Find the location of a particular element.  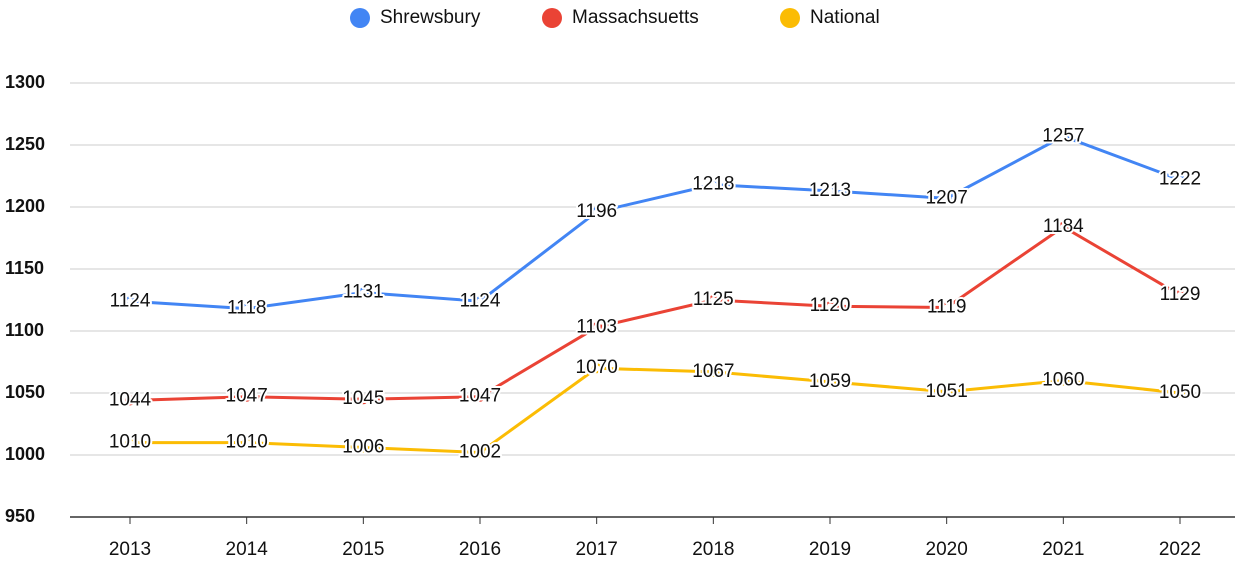

data-label: 1070 is located at coordinates (597, 367).